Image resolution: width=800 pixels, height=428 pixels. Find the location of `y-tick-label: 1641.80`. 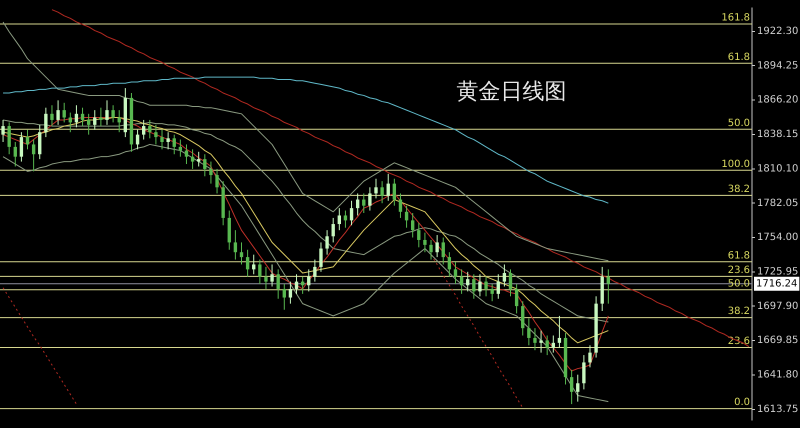

y-tick-label: 1641.80 is located at coordinates (777, 375).